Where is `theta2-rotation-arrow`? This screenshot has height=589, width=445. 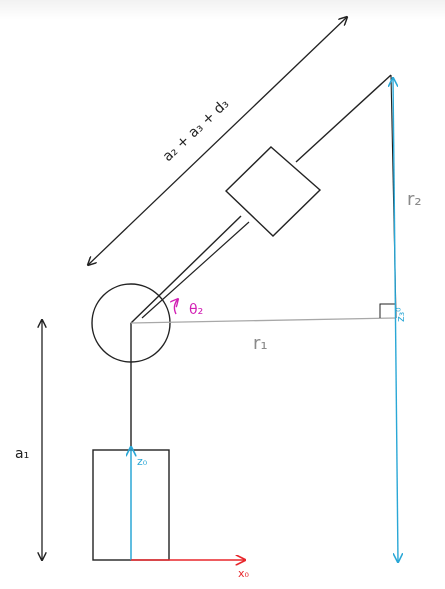
theta2-rotation-arrow is located at coordinates (176, 307).